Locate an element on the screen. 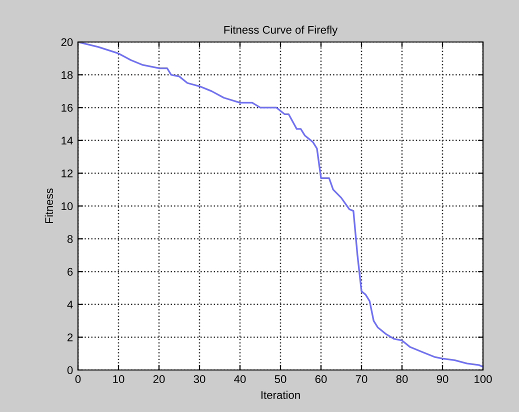  y-tick-label: 6 is located at coordinates (70, 272).